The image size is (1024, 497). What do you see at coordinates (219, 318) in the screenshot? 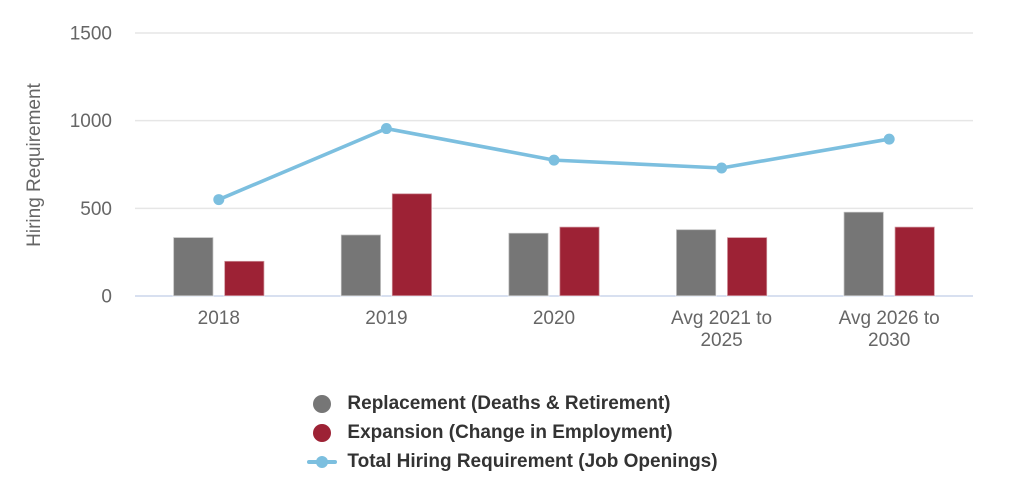
I see `x-tick-label: 2018` at bounding box center [219, 318].